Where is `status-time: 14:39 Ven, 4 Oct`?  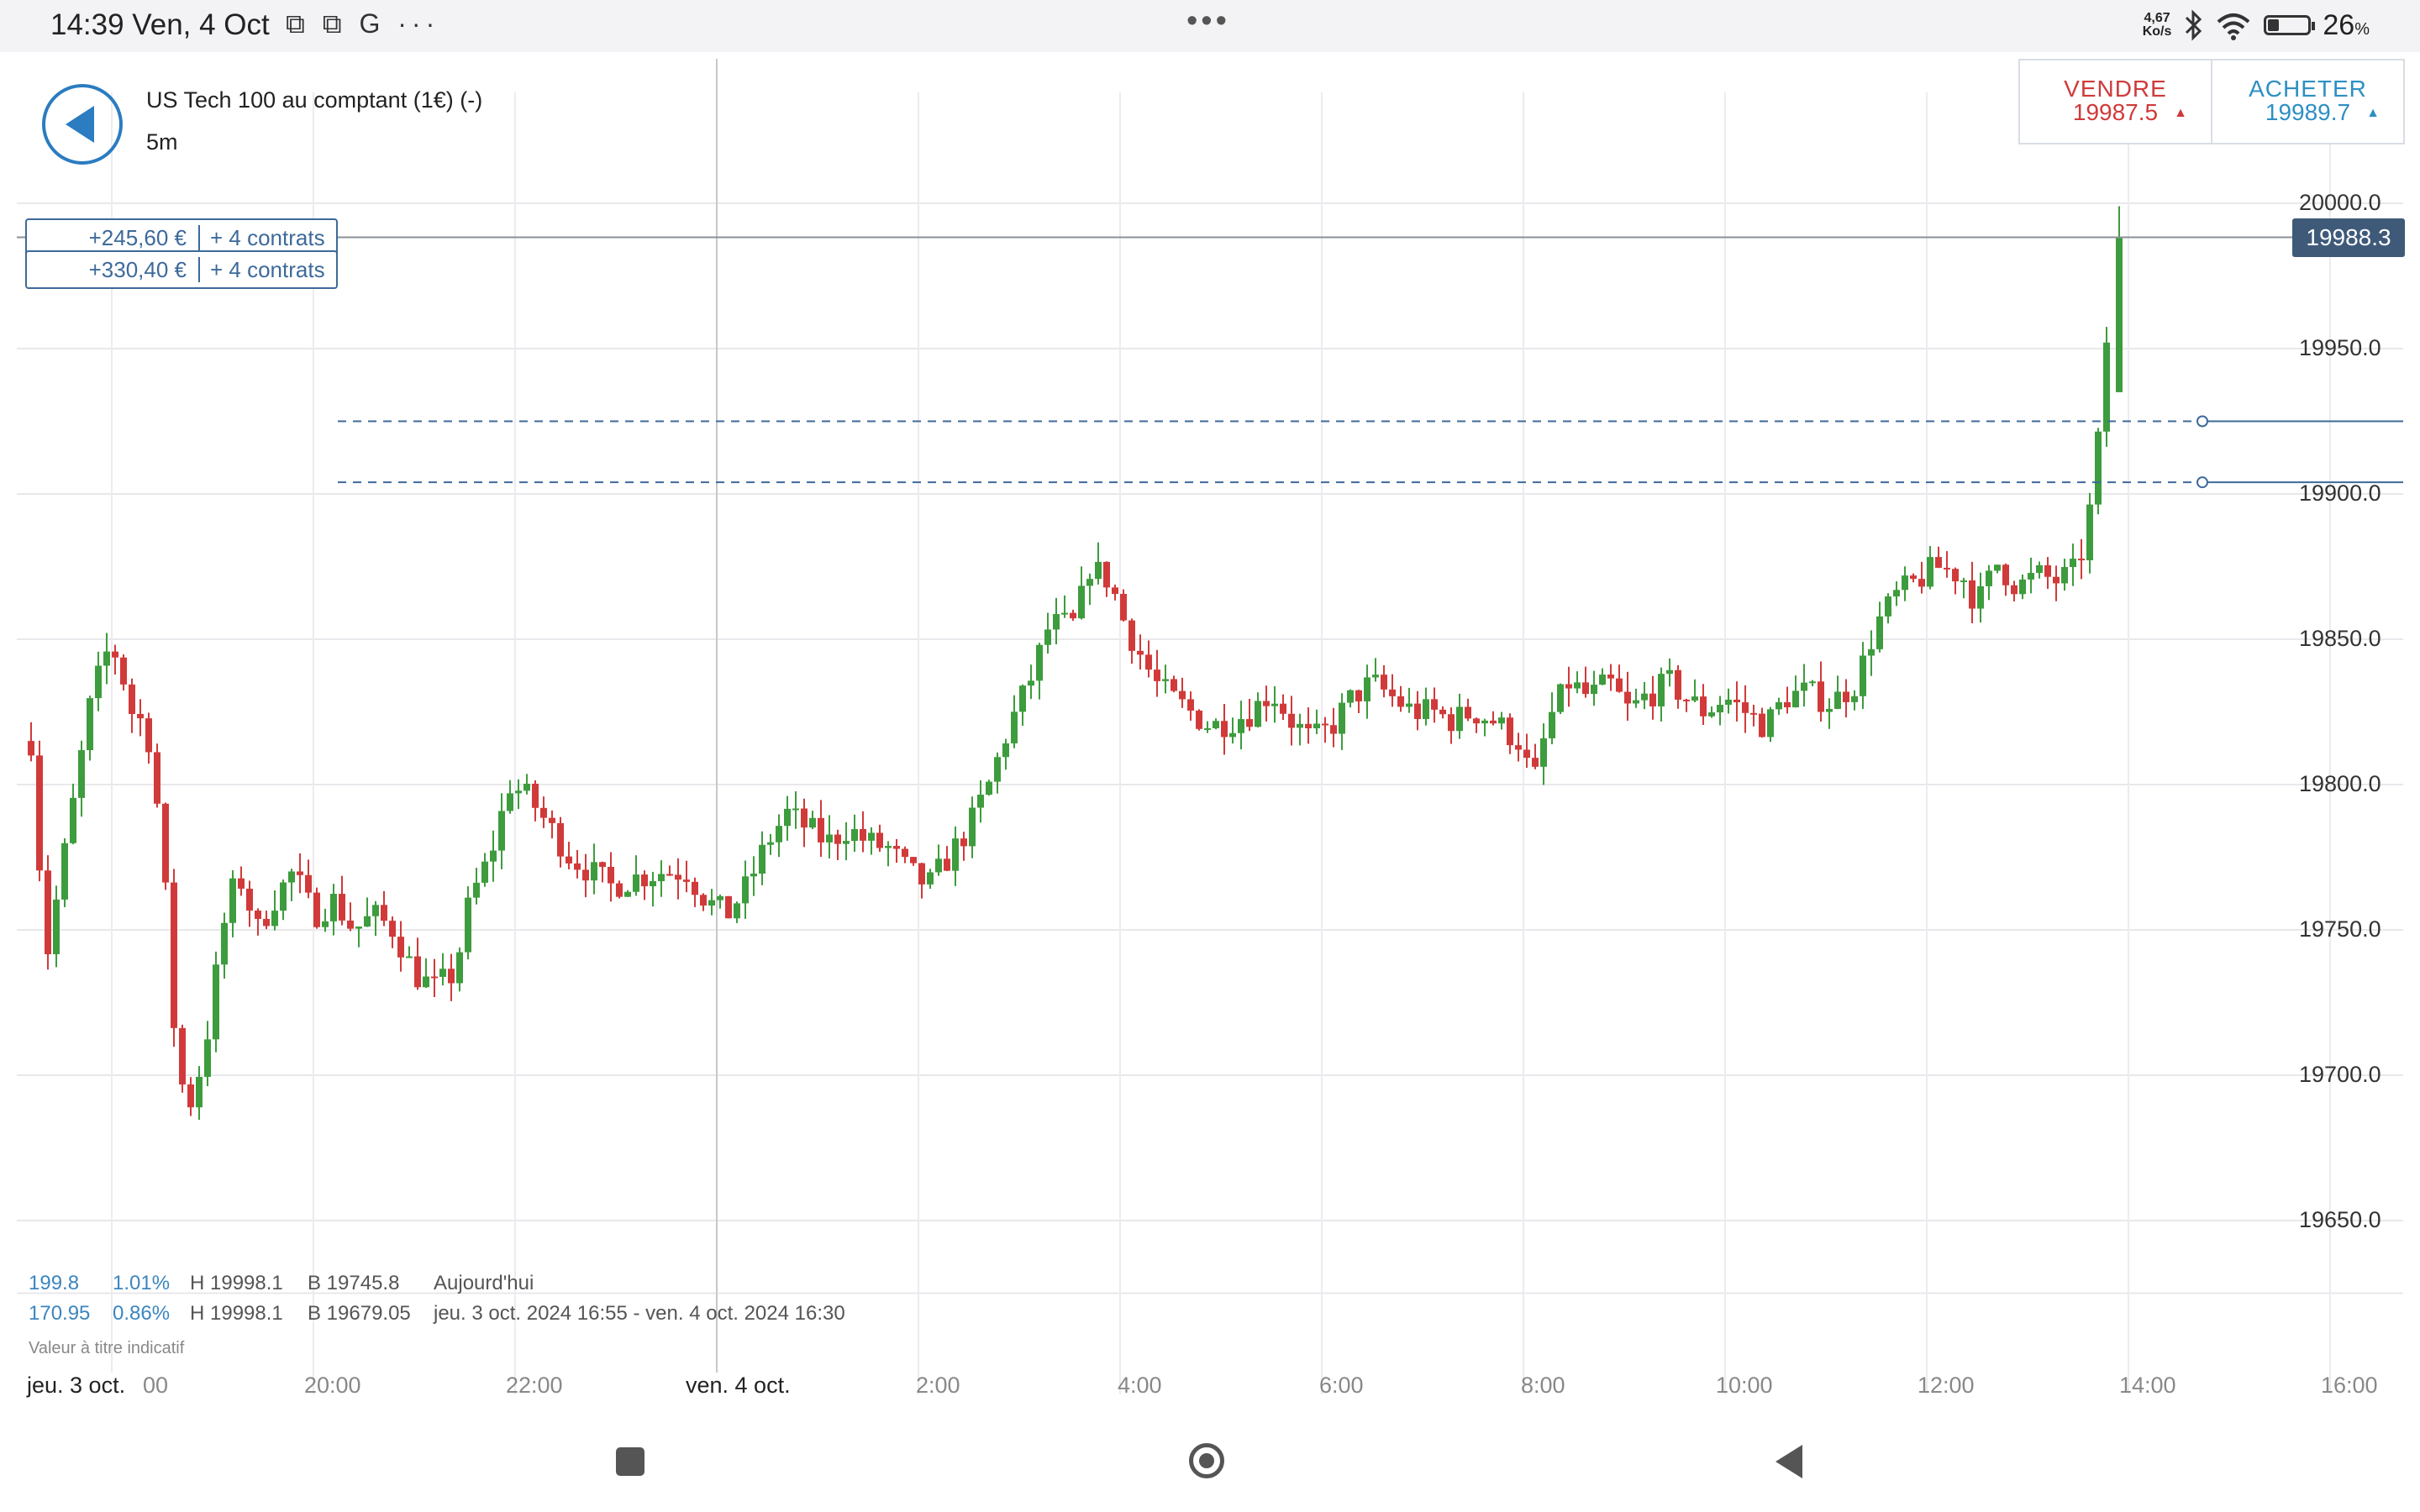 status-time: 14:39 Ven, 4 Oct is located at coordinates (160, 24).